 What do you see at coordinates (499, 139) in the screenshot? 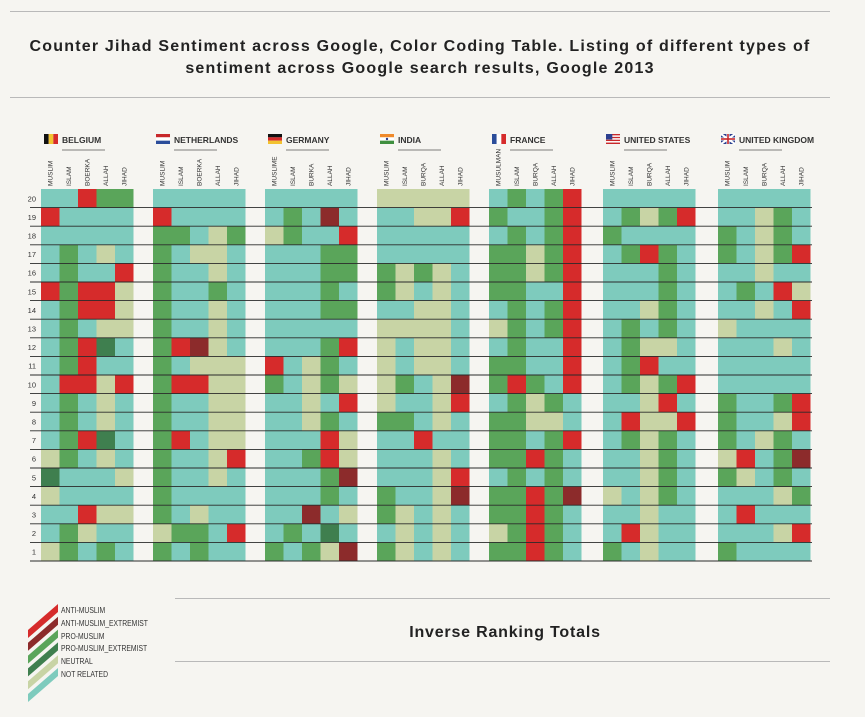
I see `france-flag` at bounding box center [499, 139].